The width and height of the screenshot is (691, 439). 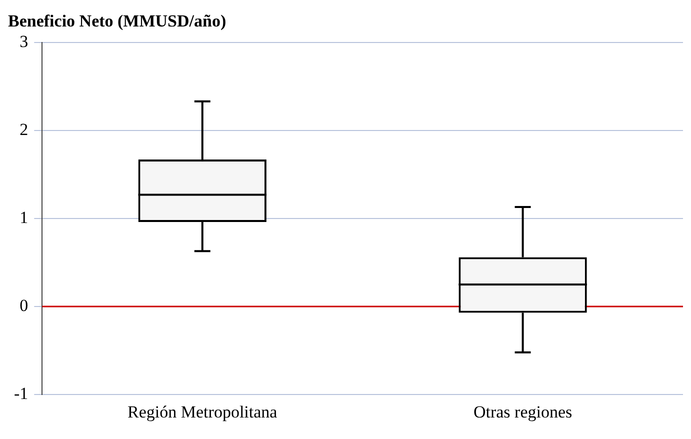 What do you see at coordinates (203, 412) in the screenshot?
I see `x-tick-label: Región Metropolitana` at bounding box center [203, 412].